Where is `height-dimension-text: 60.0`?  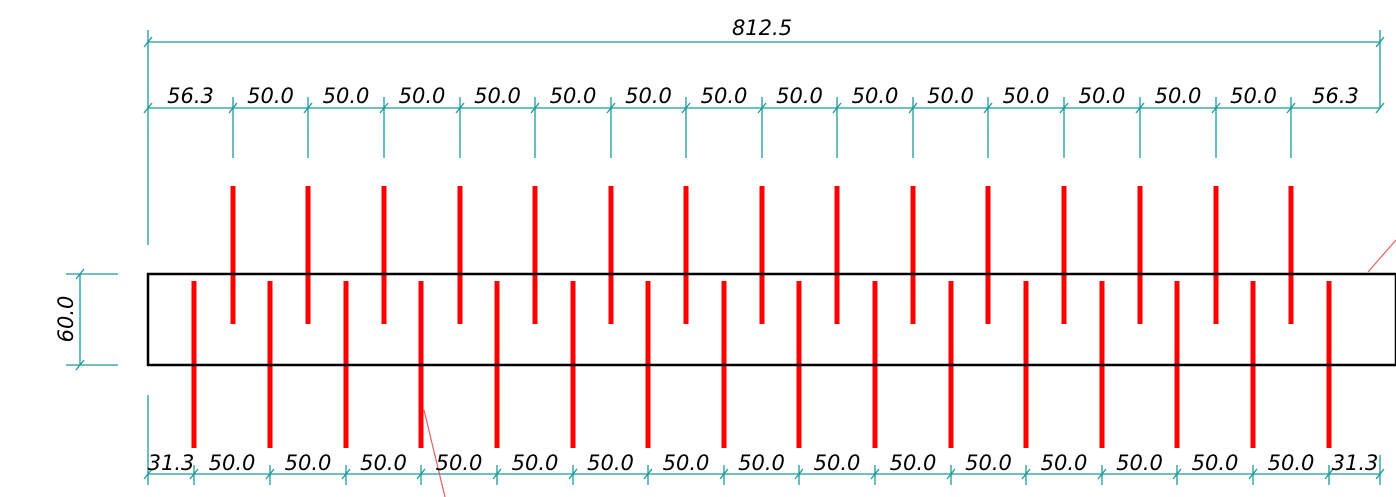
height-dimension-text: 60.0 is located at coordinates (66, 319).